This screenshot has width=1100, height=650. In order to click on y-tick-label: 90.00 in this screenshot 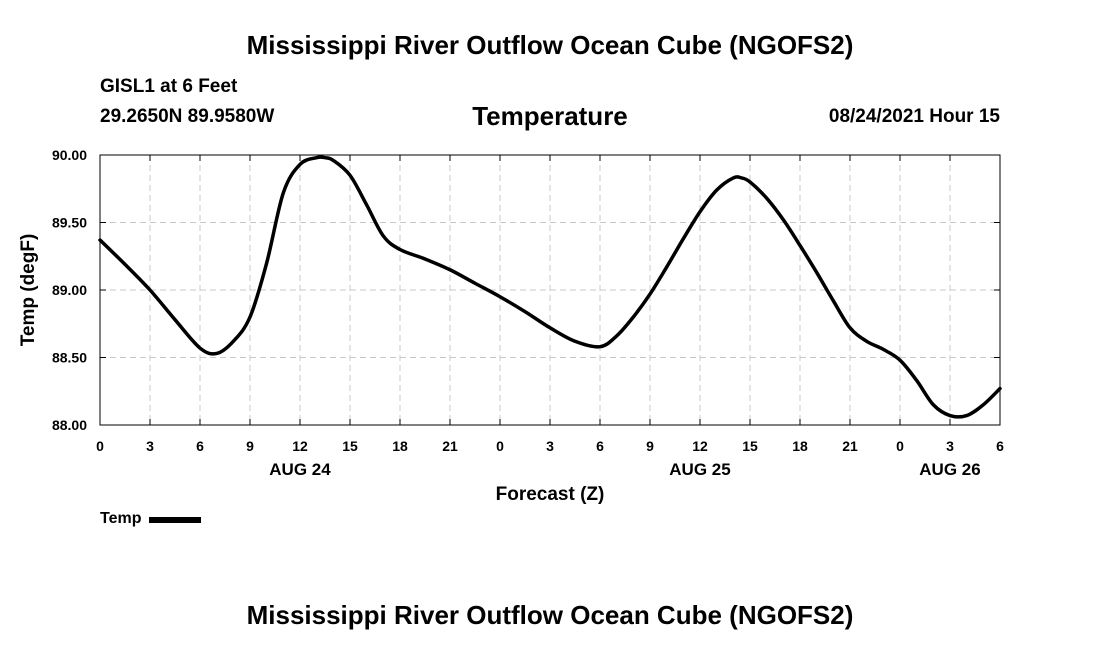, I will do `click(69, 155)`.